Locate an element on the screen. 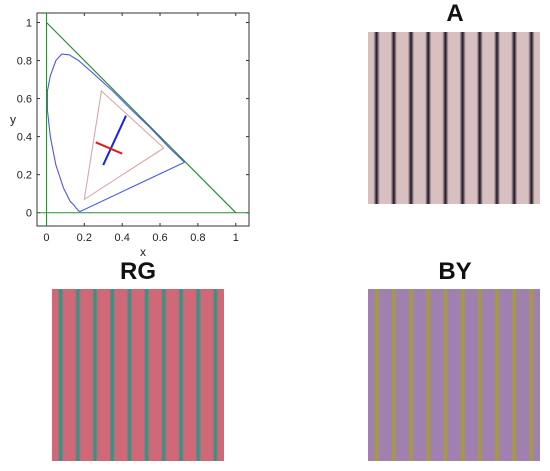 The height and width of the screenshot is (471, 550). panel-title-by: BY is located at coordinates (455, 271).